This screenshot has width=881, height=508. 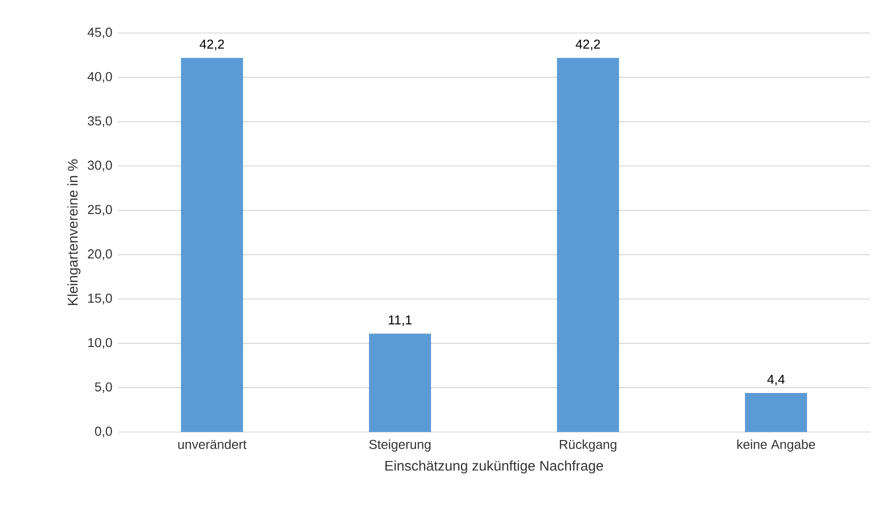 I want to click on y-tick-label: 5,0, so click(x=103, y=388).